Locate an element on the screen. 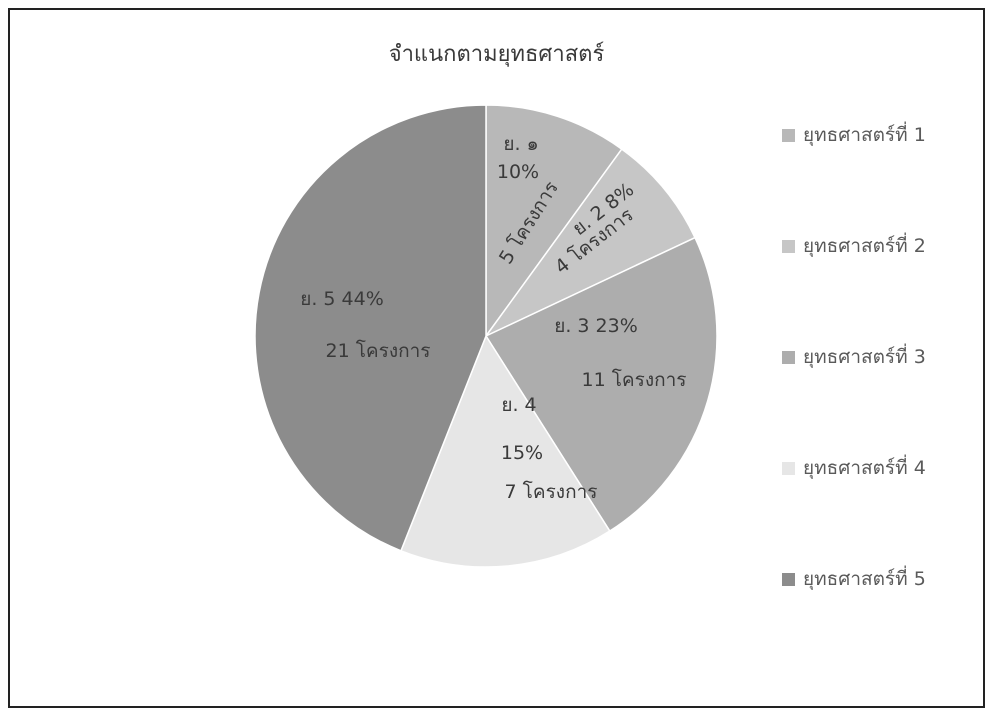 The width and height of the screenshot is (993, 708). legend-item-3: ยุทธศาสตร์ที่ 3 is located at coordinates (854, 357).